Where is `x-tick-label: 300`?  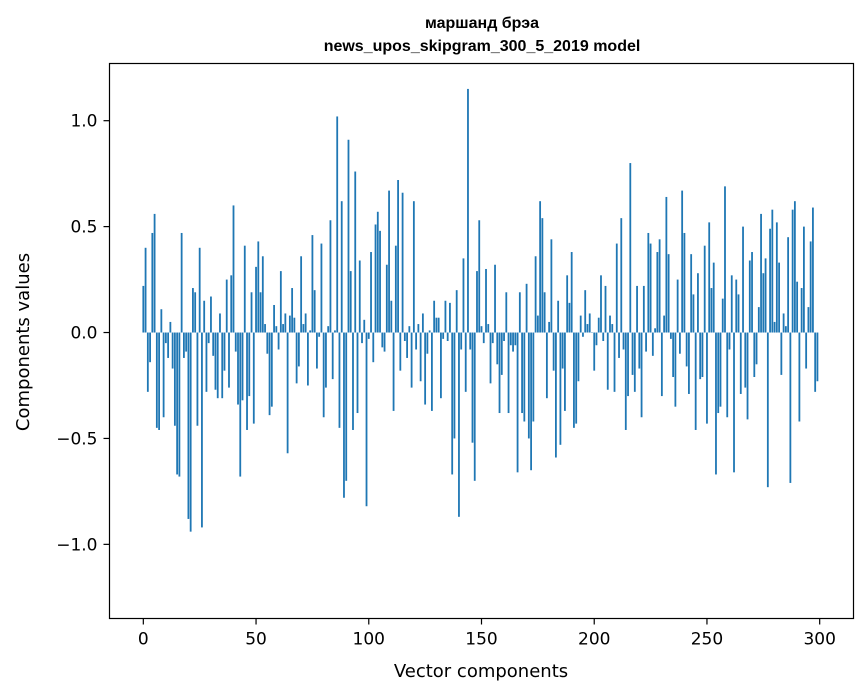
x-tick-label: 300 is located at coordinates (819, 640).